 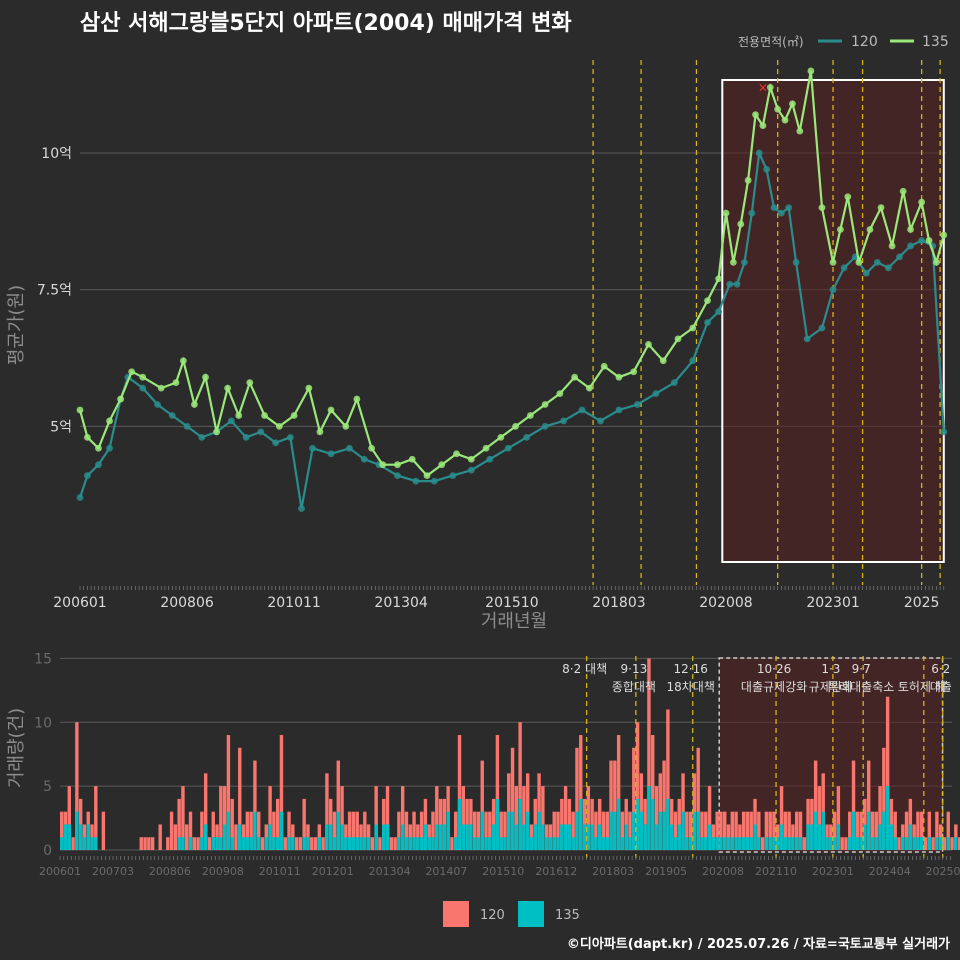 What do you see at coordinates (187, 603) in the screenshot?
I see `price-x-tick-label-1: 200806` at bounding box center [187, 603].